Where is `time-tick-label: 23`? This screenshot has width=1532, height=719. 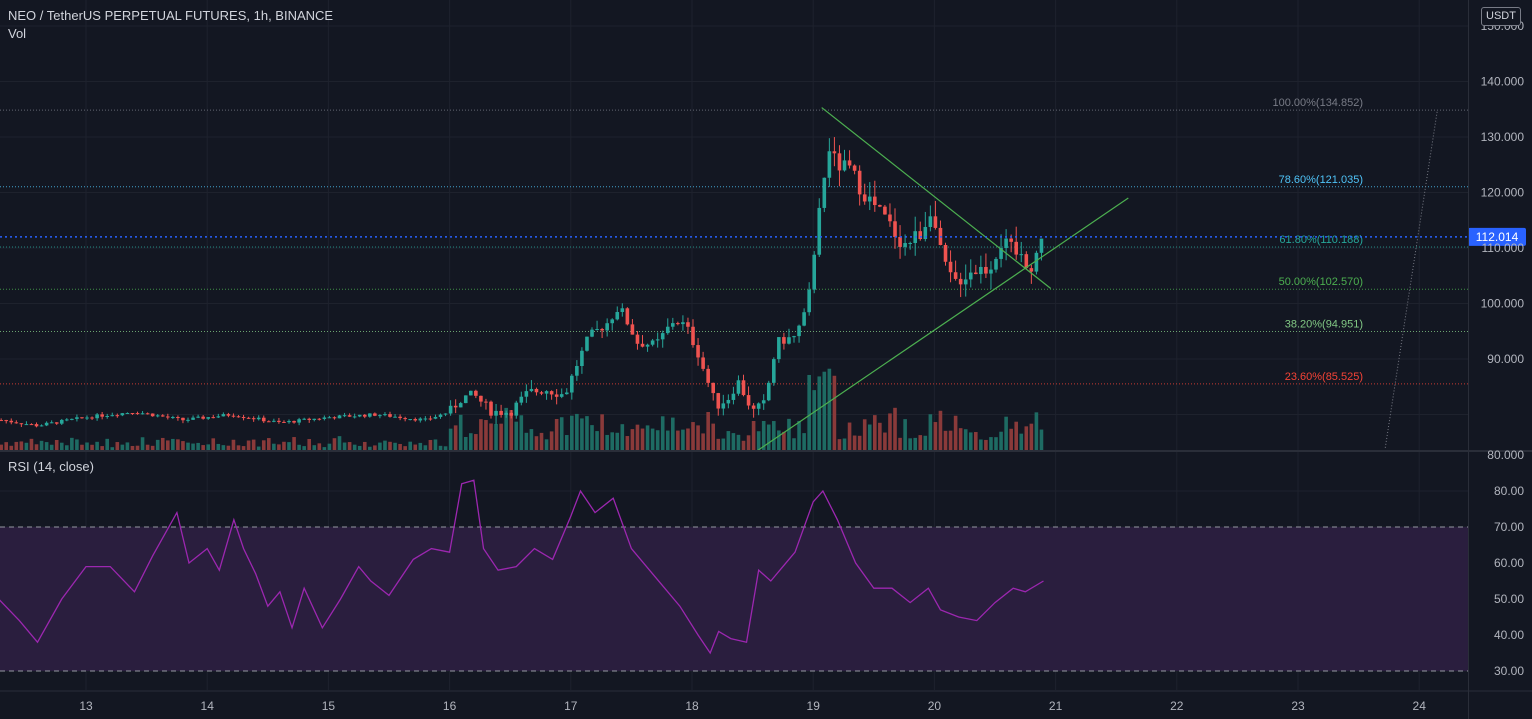
time-tick-label: 23 is located at coordinates (1298, 706).